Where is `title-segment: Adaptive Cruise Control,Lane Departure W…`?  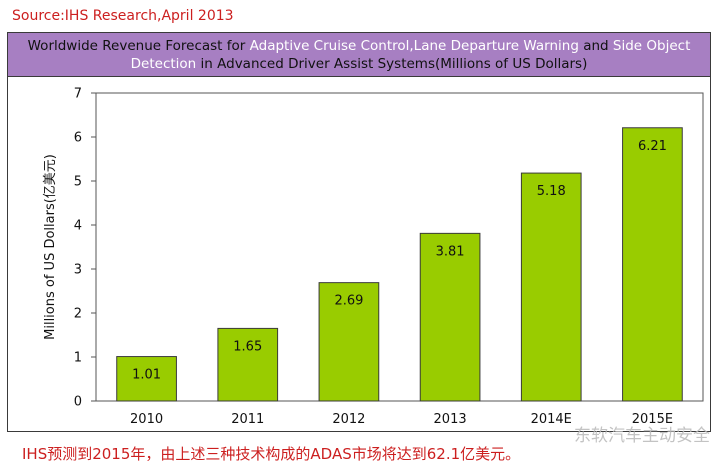 title-segment: Adaptive Cruise Control,Lane Departure W… is located at coordinates (414, 46).